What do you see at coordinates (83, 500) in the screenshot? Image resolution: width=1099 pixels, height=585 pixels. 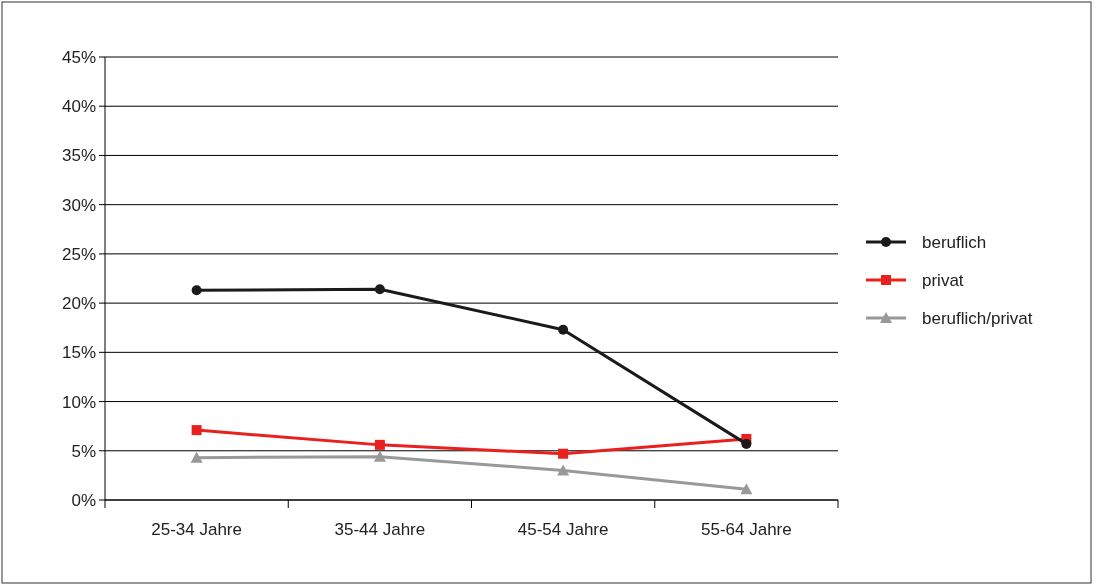 I see `y-tick-label: 0%` at bounding box center [83, 500].